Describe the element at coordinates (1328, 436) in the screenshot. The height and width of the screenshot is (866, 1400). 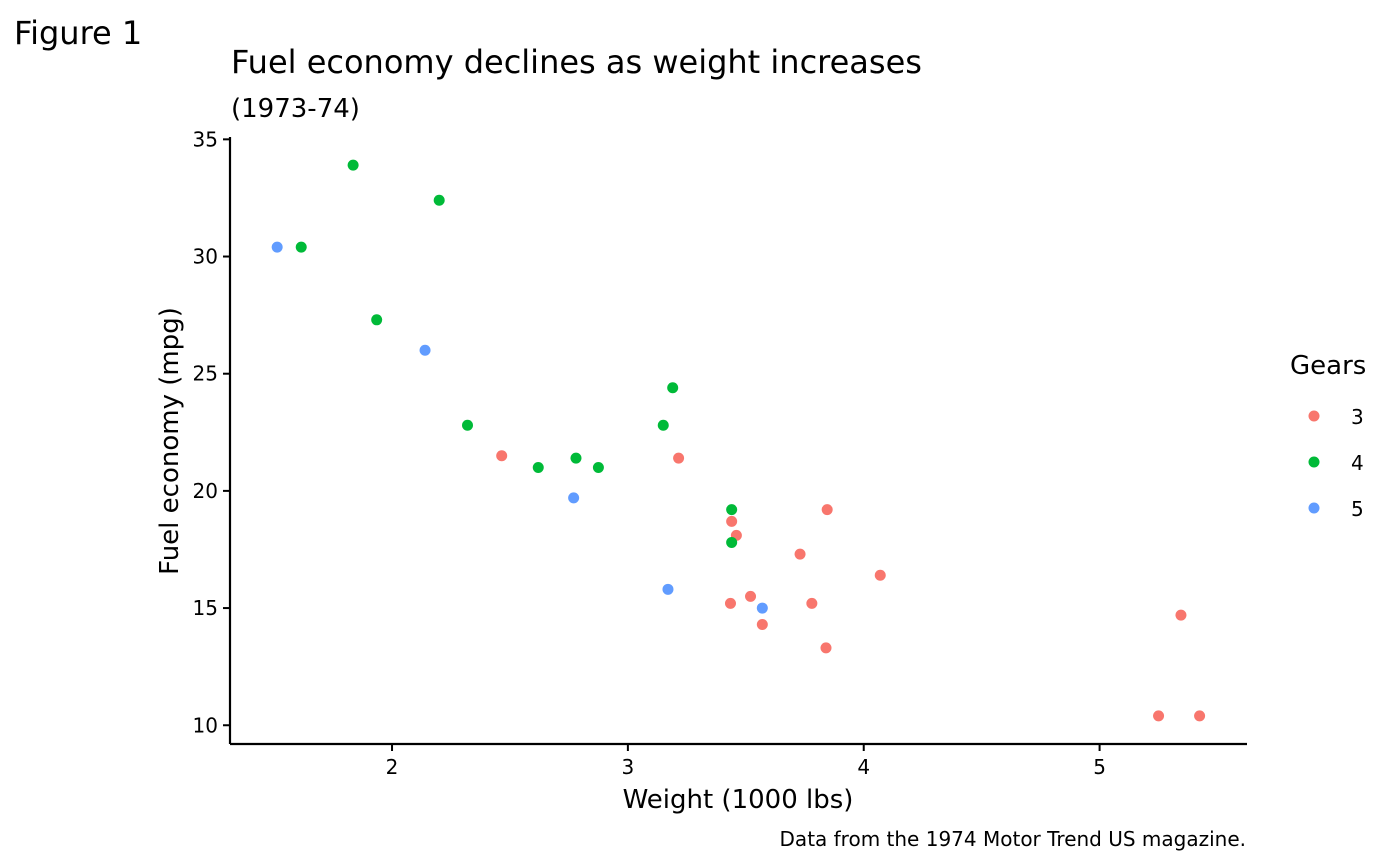
I see `legend: Gears 3 4 5` at that location.